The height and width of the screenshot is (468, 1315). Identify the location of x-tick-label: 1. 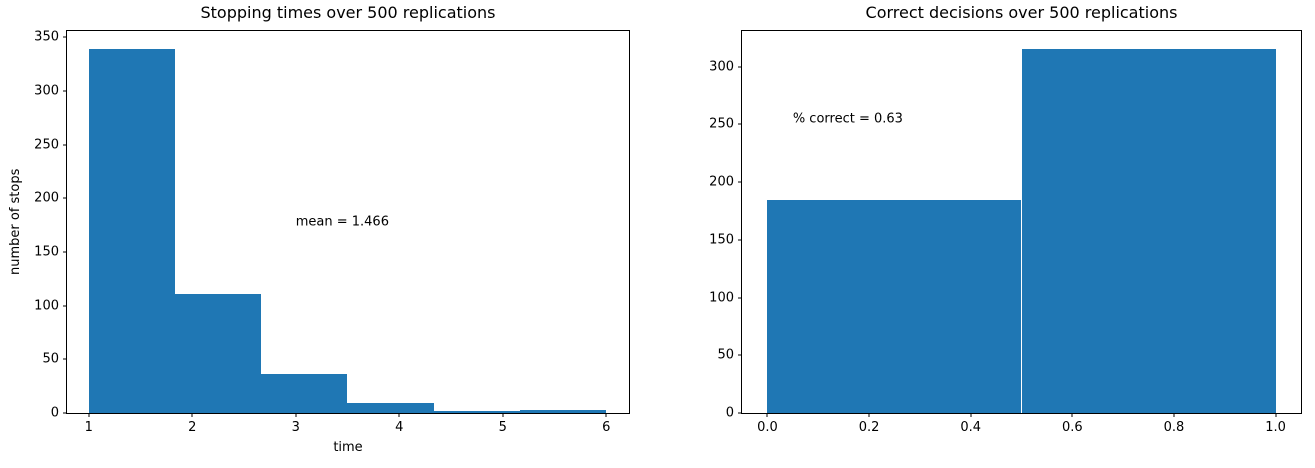
(88, 427).